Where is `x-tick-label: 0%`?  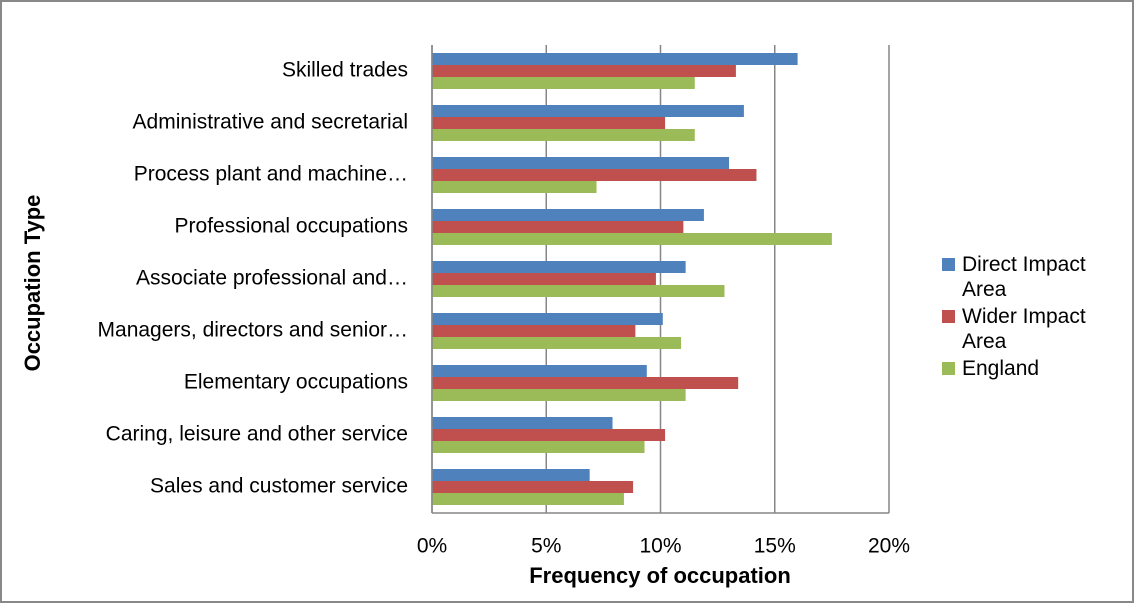 x-tick-label: 0% is located at coordinates (432, 546).